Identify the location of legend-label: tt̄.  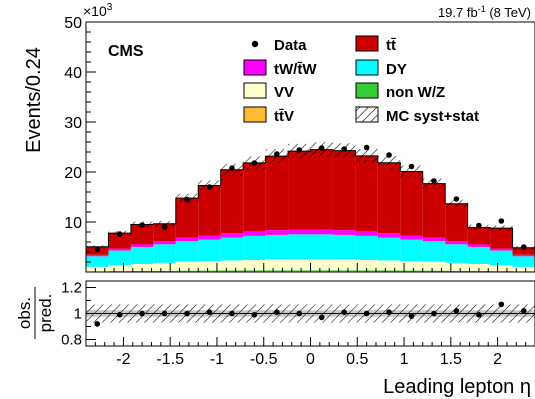
(391, 45).